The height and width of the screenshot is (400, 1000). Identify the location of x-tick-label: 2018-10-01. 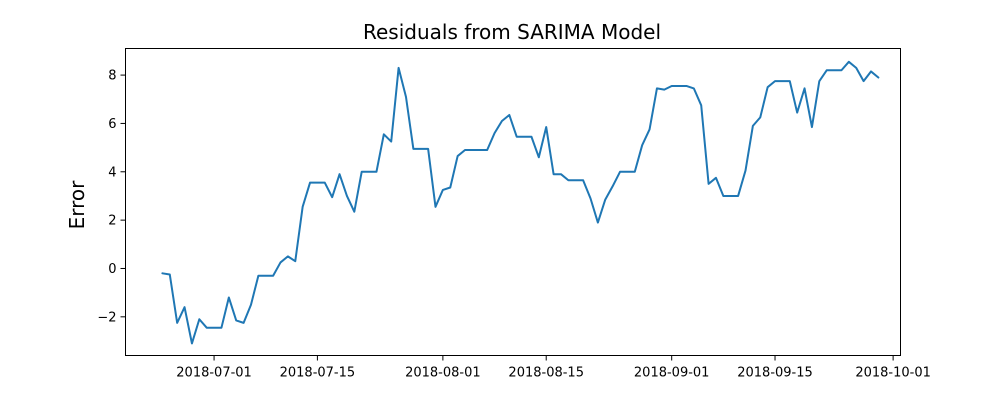
(893, 373).